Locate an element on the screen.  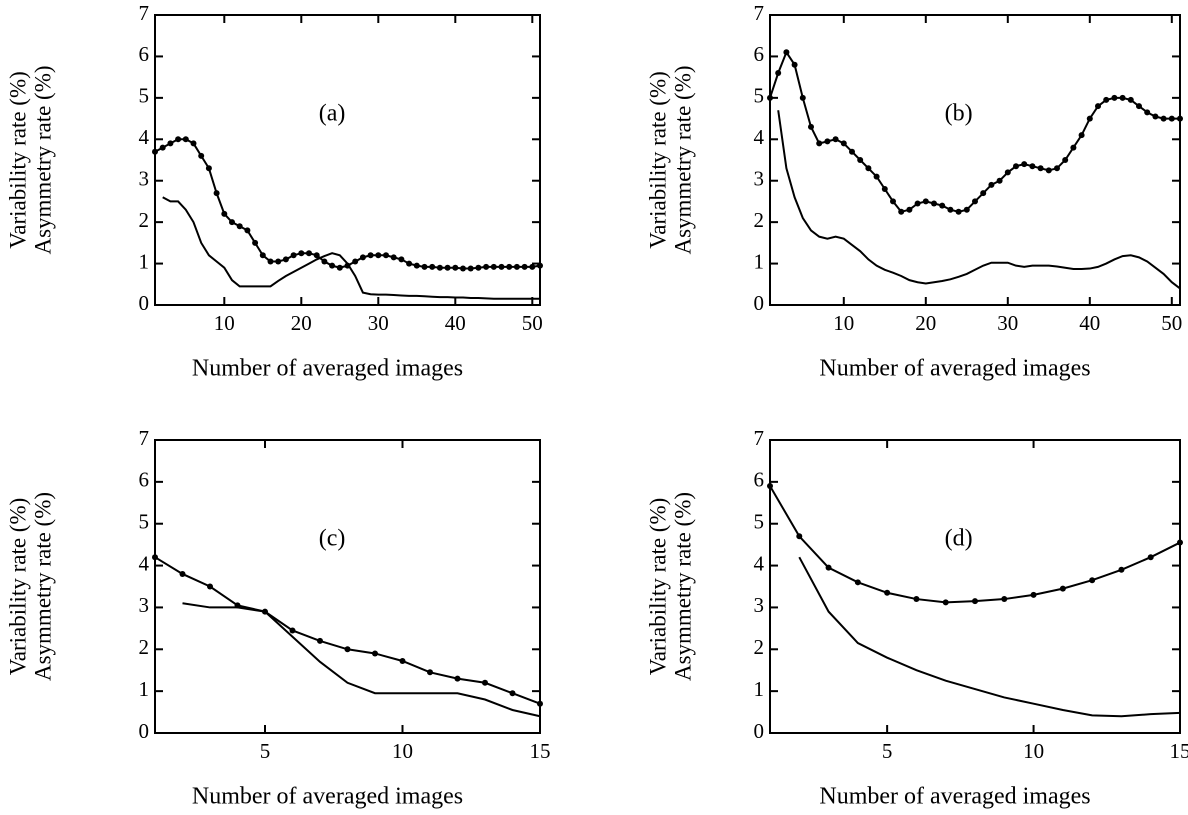
panel-label: (d) is located at coordinates (959, 539).